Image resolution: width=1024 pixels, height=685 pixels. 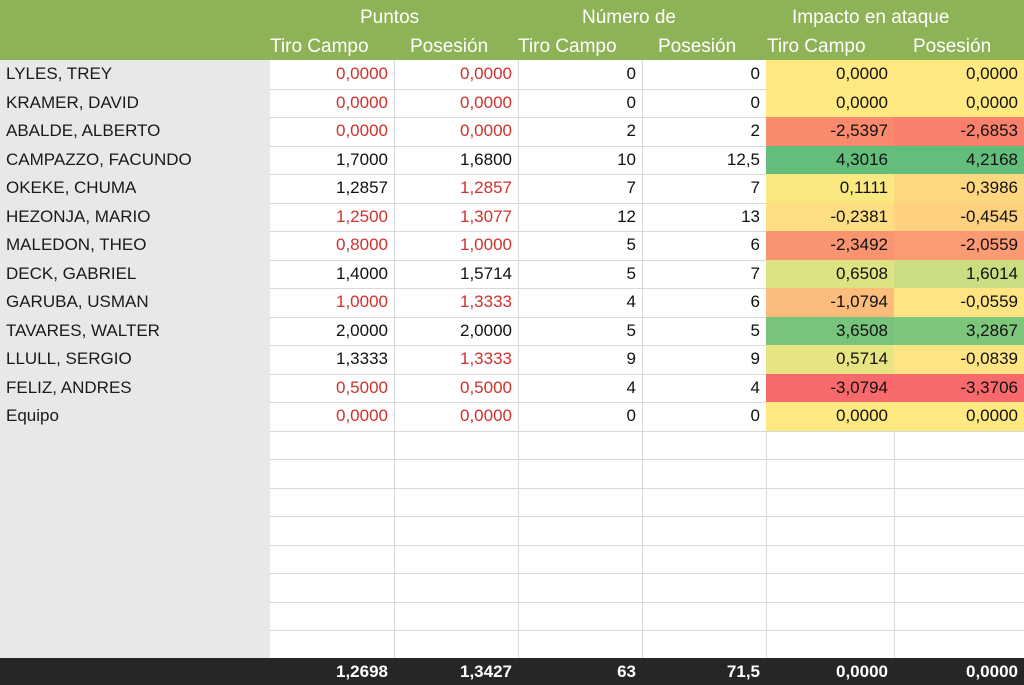 I want to click on col-header-4: Posesión, so click(x=697, y=46).